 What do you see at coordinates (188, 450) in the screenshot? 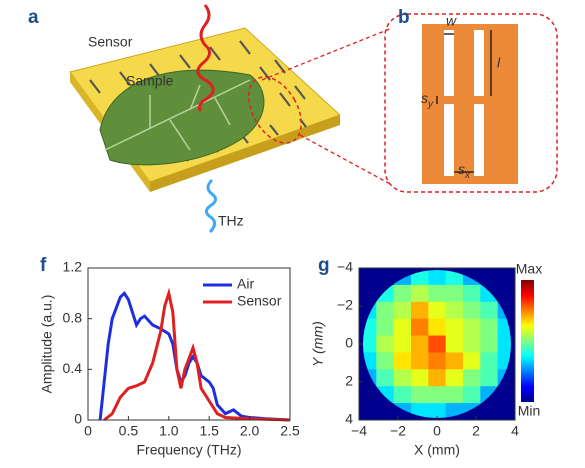
I see `x-axis-label: Frequency (THz)` at bounding box center [188, 450].